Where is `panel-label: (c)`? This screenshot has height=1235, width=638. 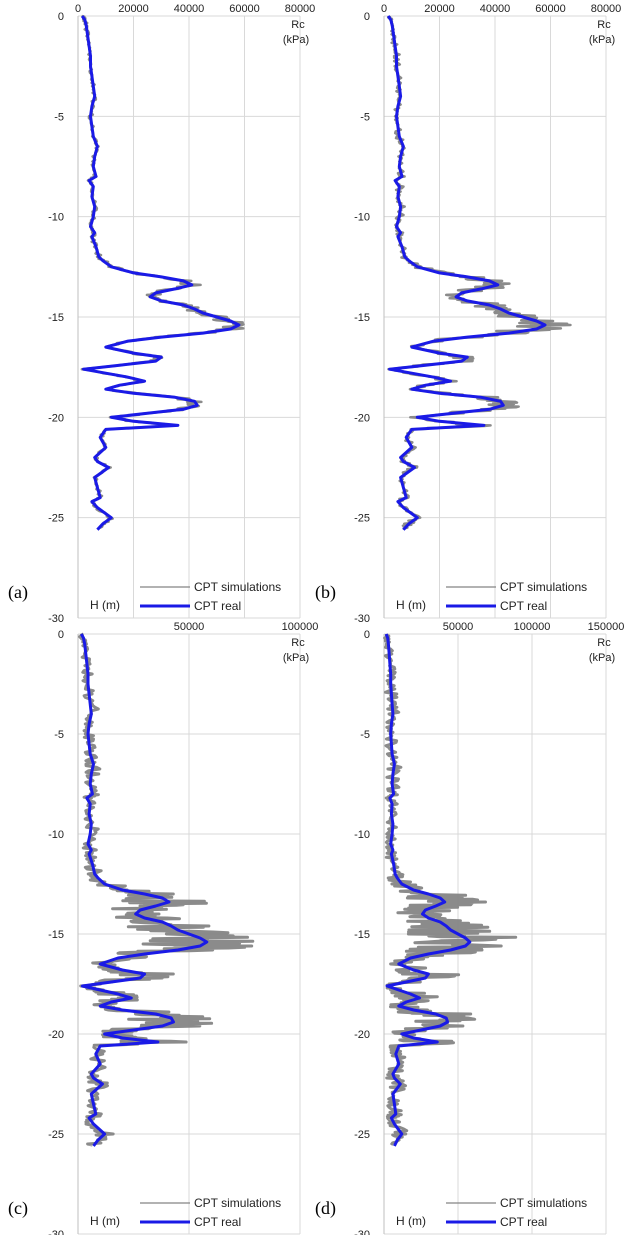
panel-label: (c) is located at coordinates (18, 1208).